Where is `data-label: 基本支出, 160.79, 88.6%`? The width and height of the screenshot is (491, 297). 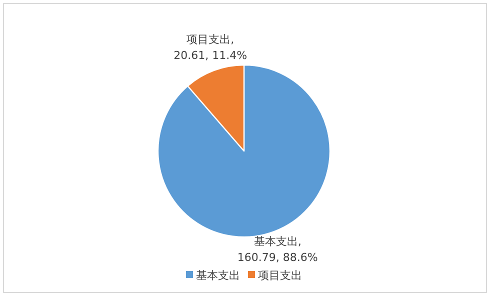 data-label: 基本支出, 160.79, 88.6% is located at coordinates (277, 249).